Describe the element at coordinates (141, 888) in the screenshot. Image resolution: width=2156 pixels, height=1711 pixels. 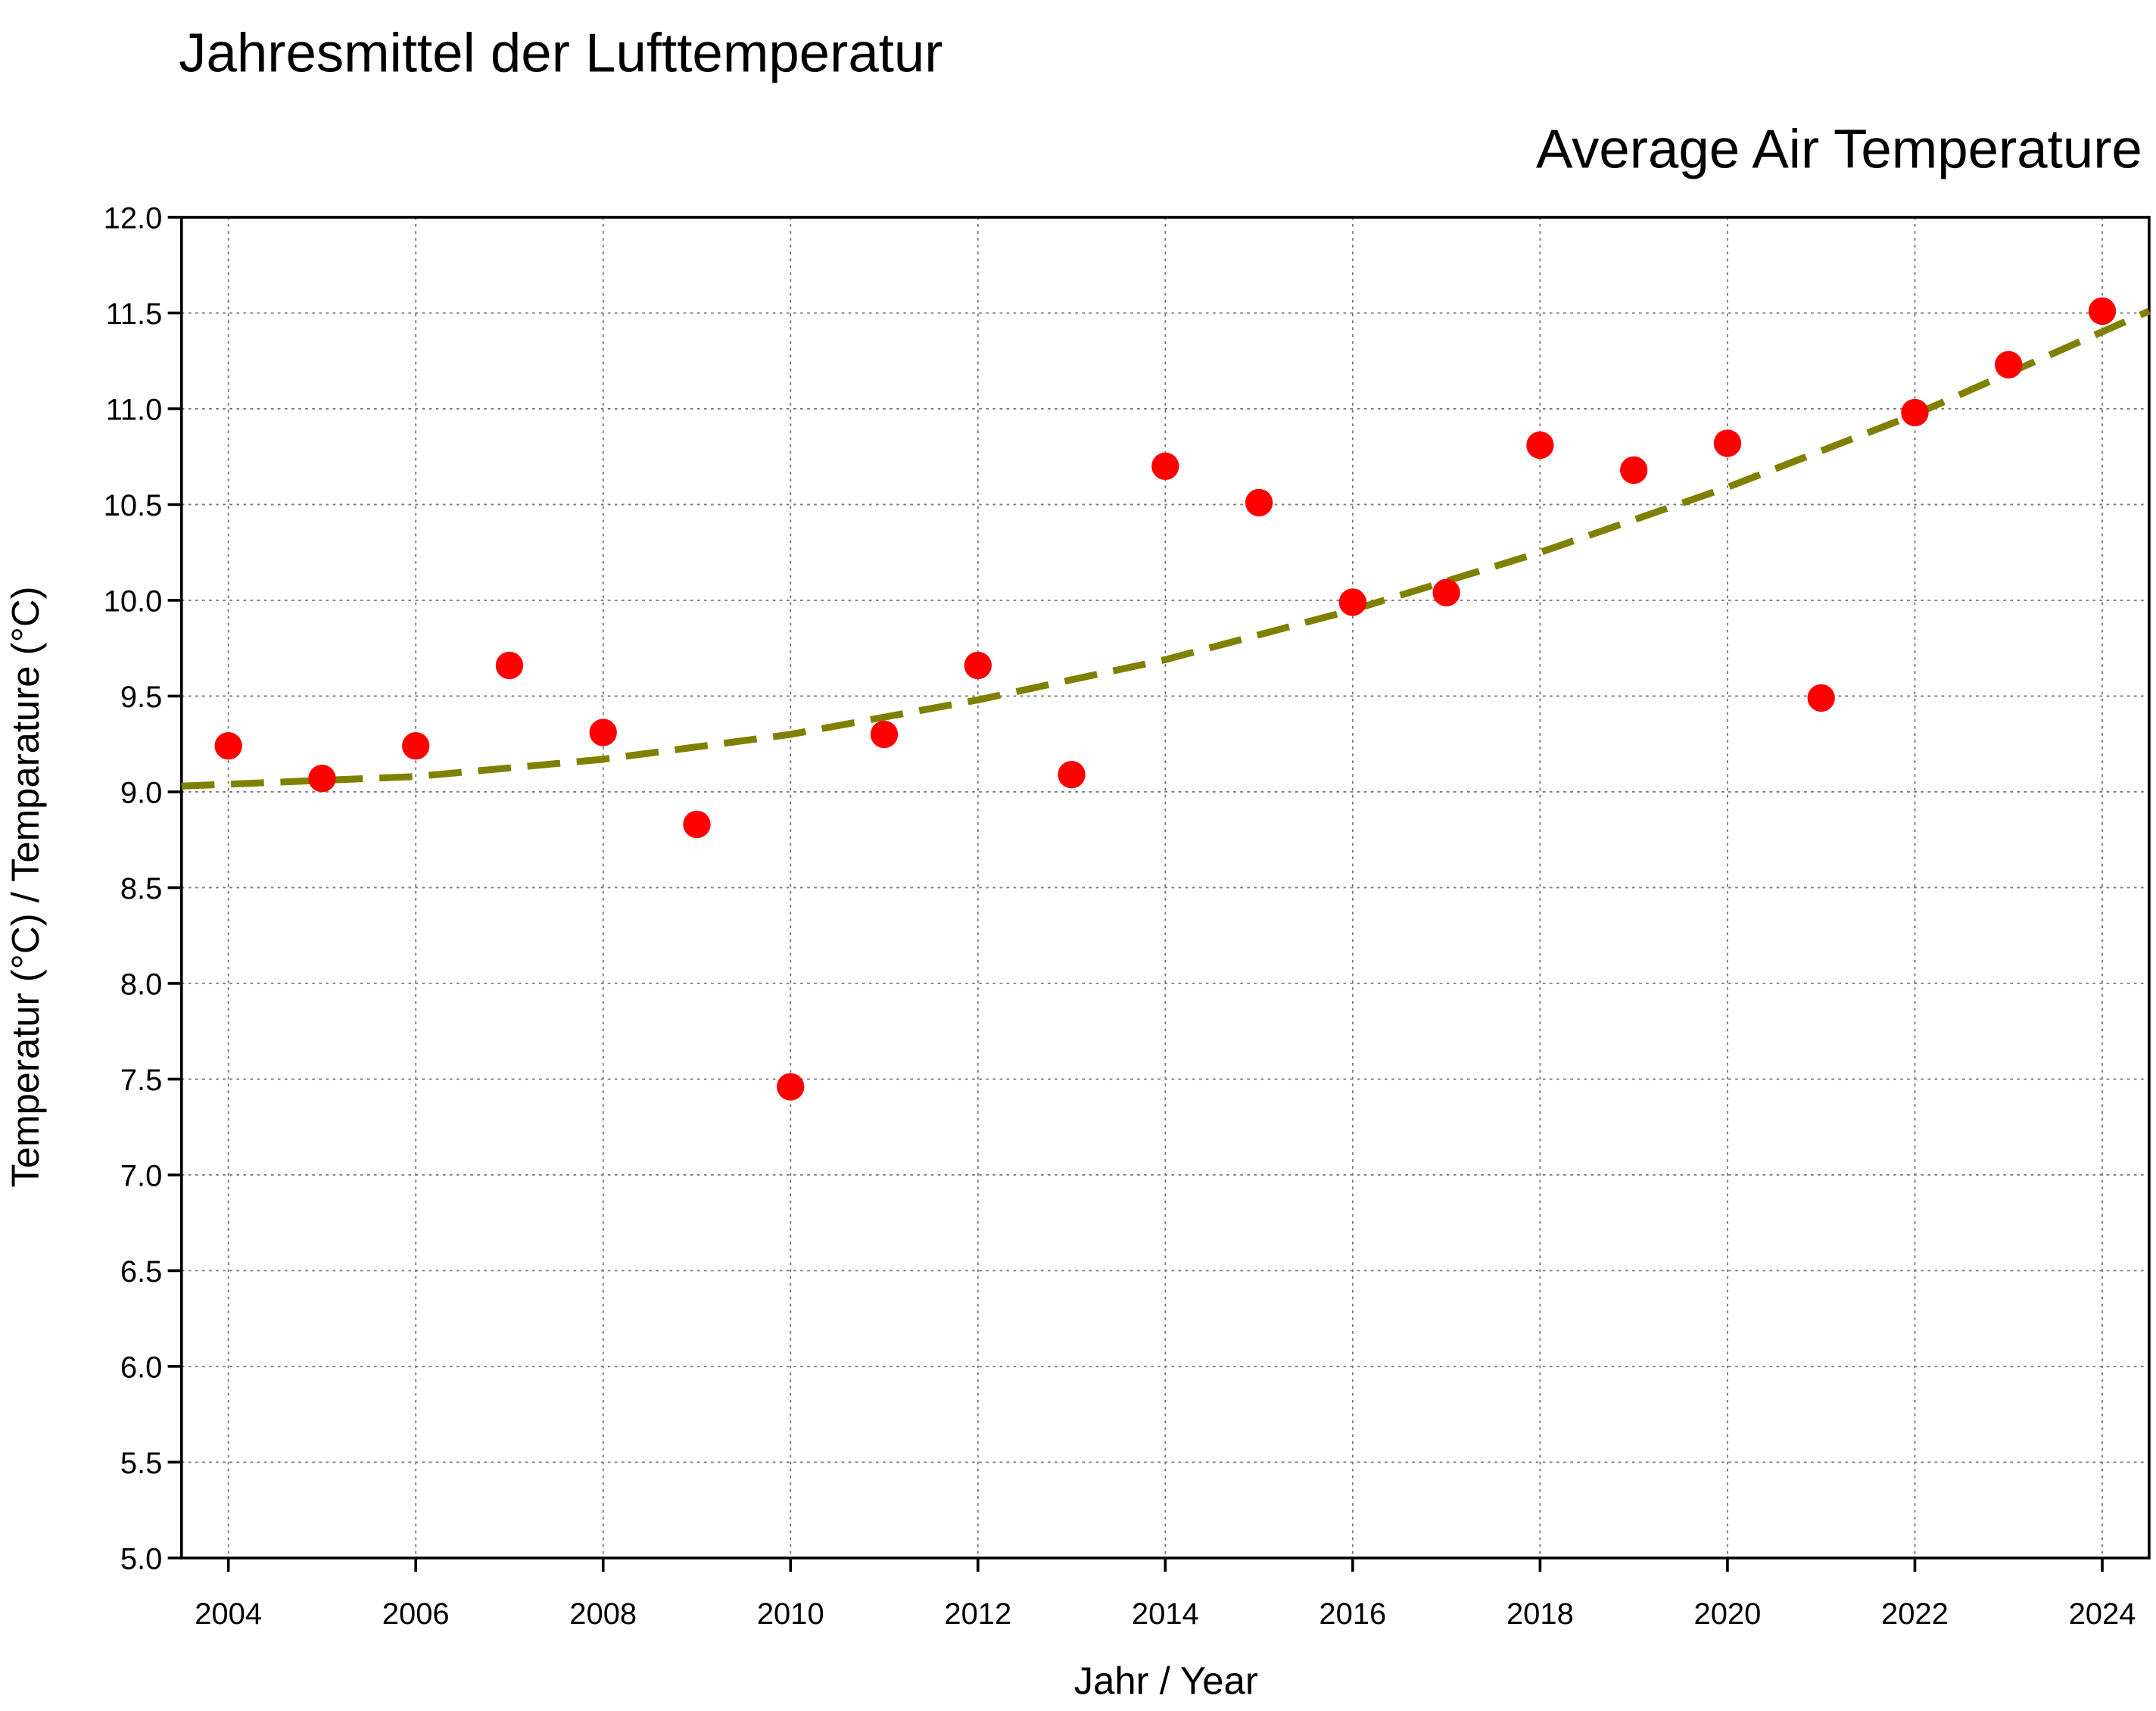
I see `y-tick-label: 8.5` at that location.